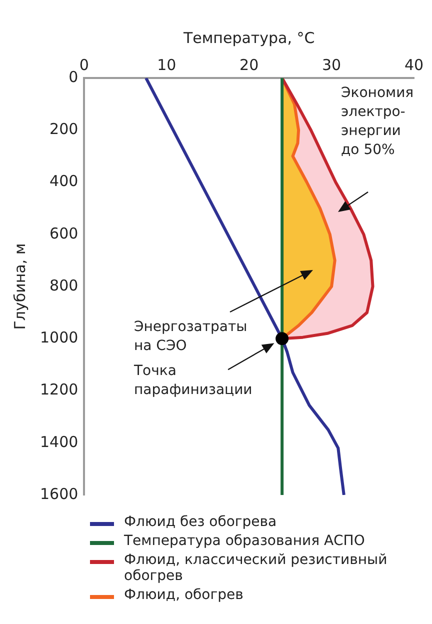 Image resolution: width=432 pixels, height=624 pixels. I want to click on legend-label: Флюид, обогрев, so click(184, 595).